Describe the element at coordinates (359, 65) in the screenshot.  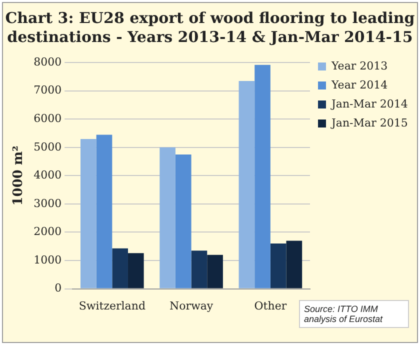
I see `legend-label: Year 2013` at that location.